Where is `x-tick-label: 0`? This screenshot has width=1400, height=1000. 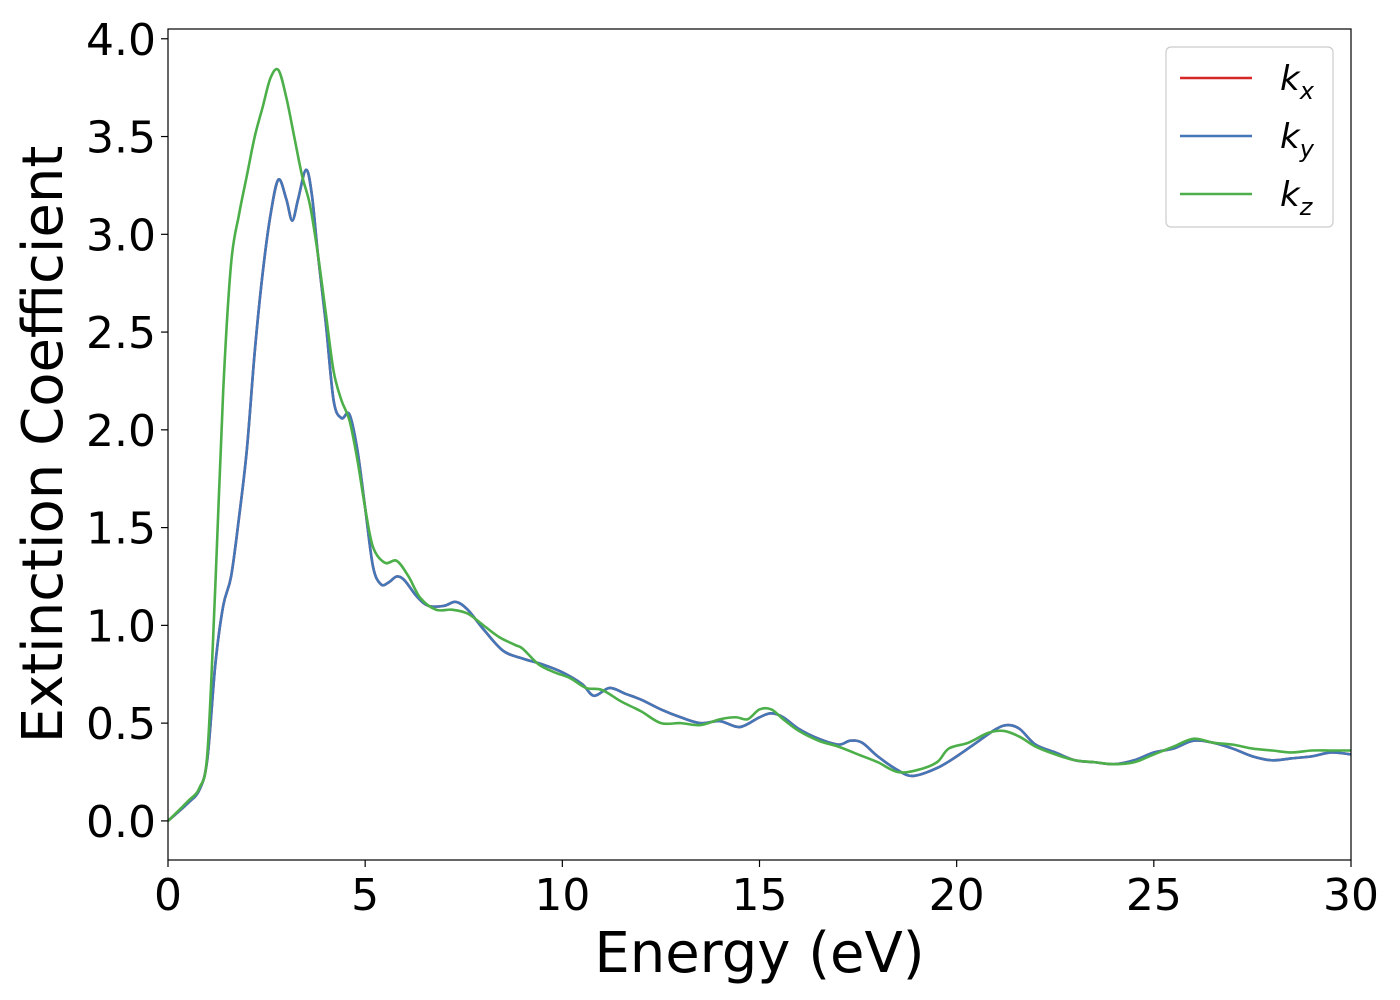 x-tick-label: 0 is located at coordinates (168, 895).